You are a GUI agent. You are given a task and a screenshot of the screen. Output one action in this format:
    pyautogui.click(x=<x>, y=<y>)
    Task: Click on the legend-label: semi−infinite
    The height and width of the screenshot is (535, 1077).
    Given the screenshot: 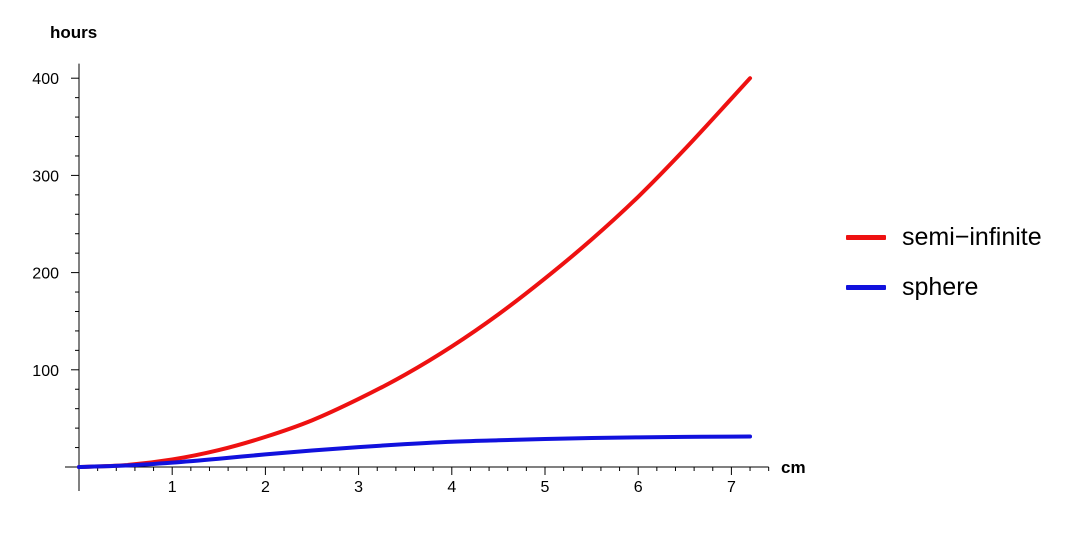 What is the action you would take?
    pyautogui.click(x=972, y=236)
    